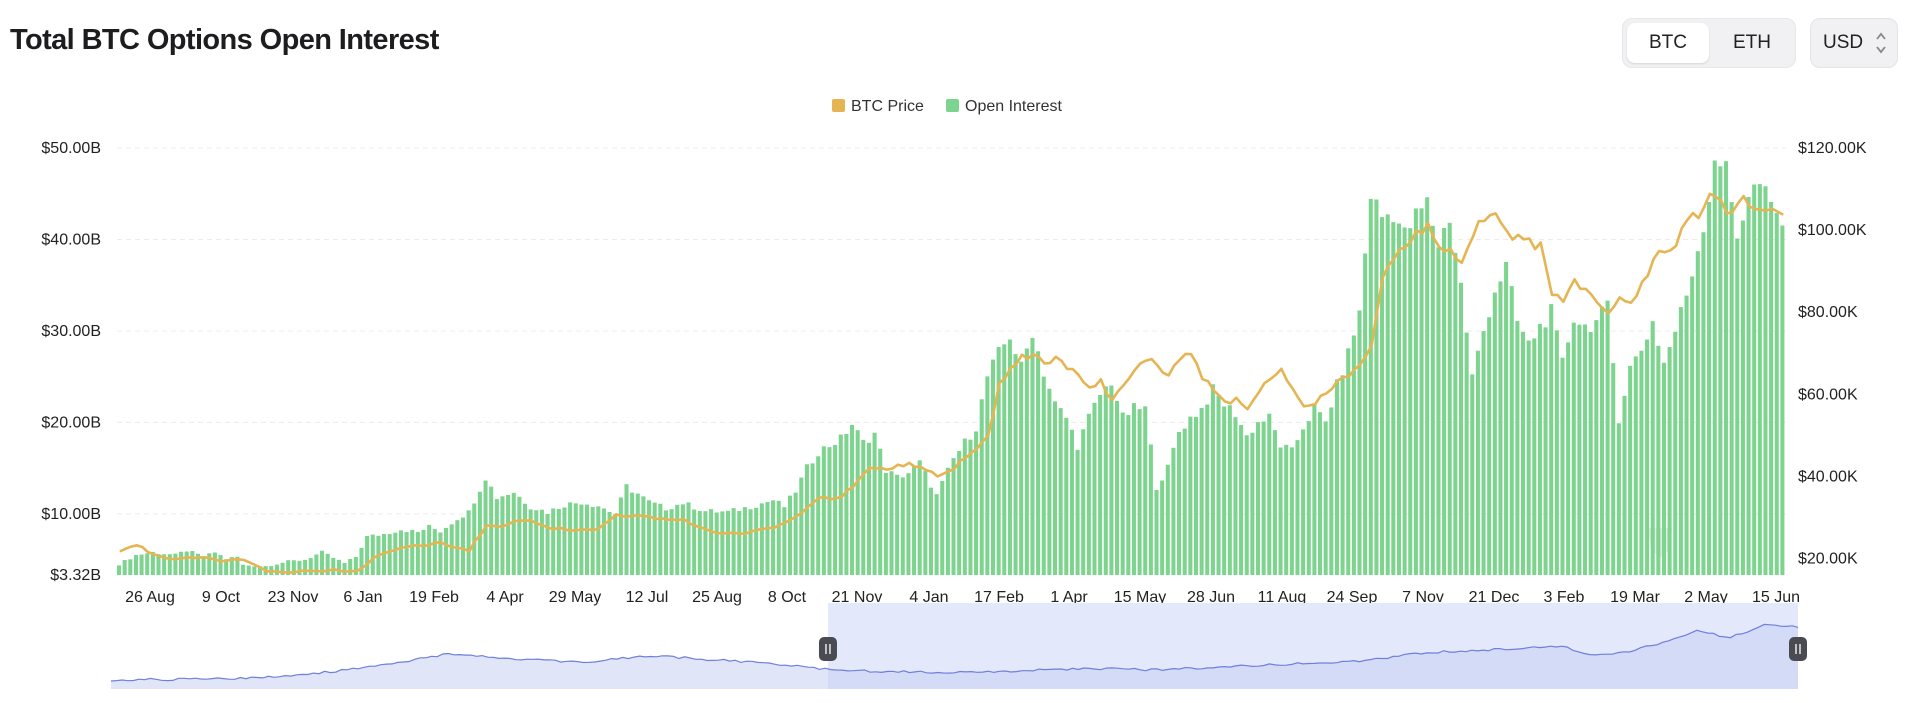 Image resolution: width=1908 pixels, height=703 pixels. What do you see at coordinates (999, 597) in the screenshot?
I see `x-tick-label: 17 Feb` at bounding box center [999, 597].